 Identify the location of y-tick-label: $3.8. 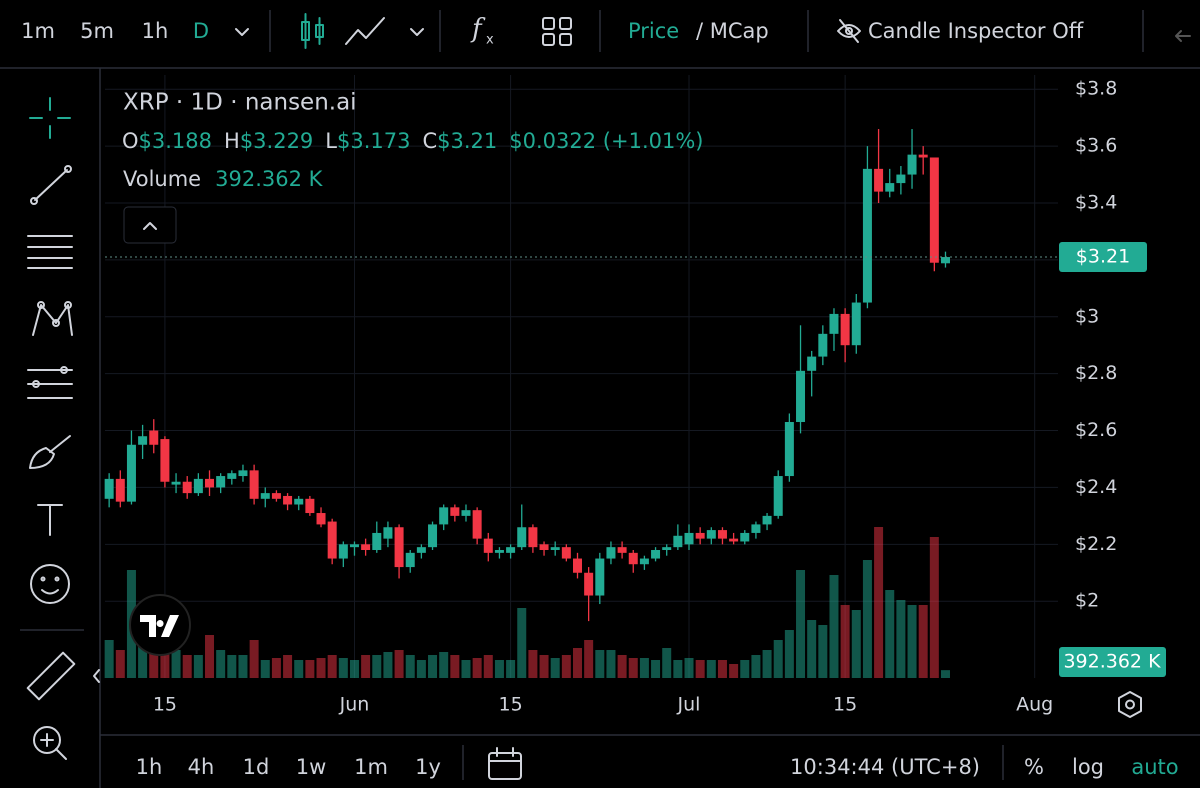
(1096, 89).